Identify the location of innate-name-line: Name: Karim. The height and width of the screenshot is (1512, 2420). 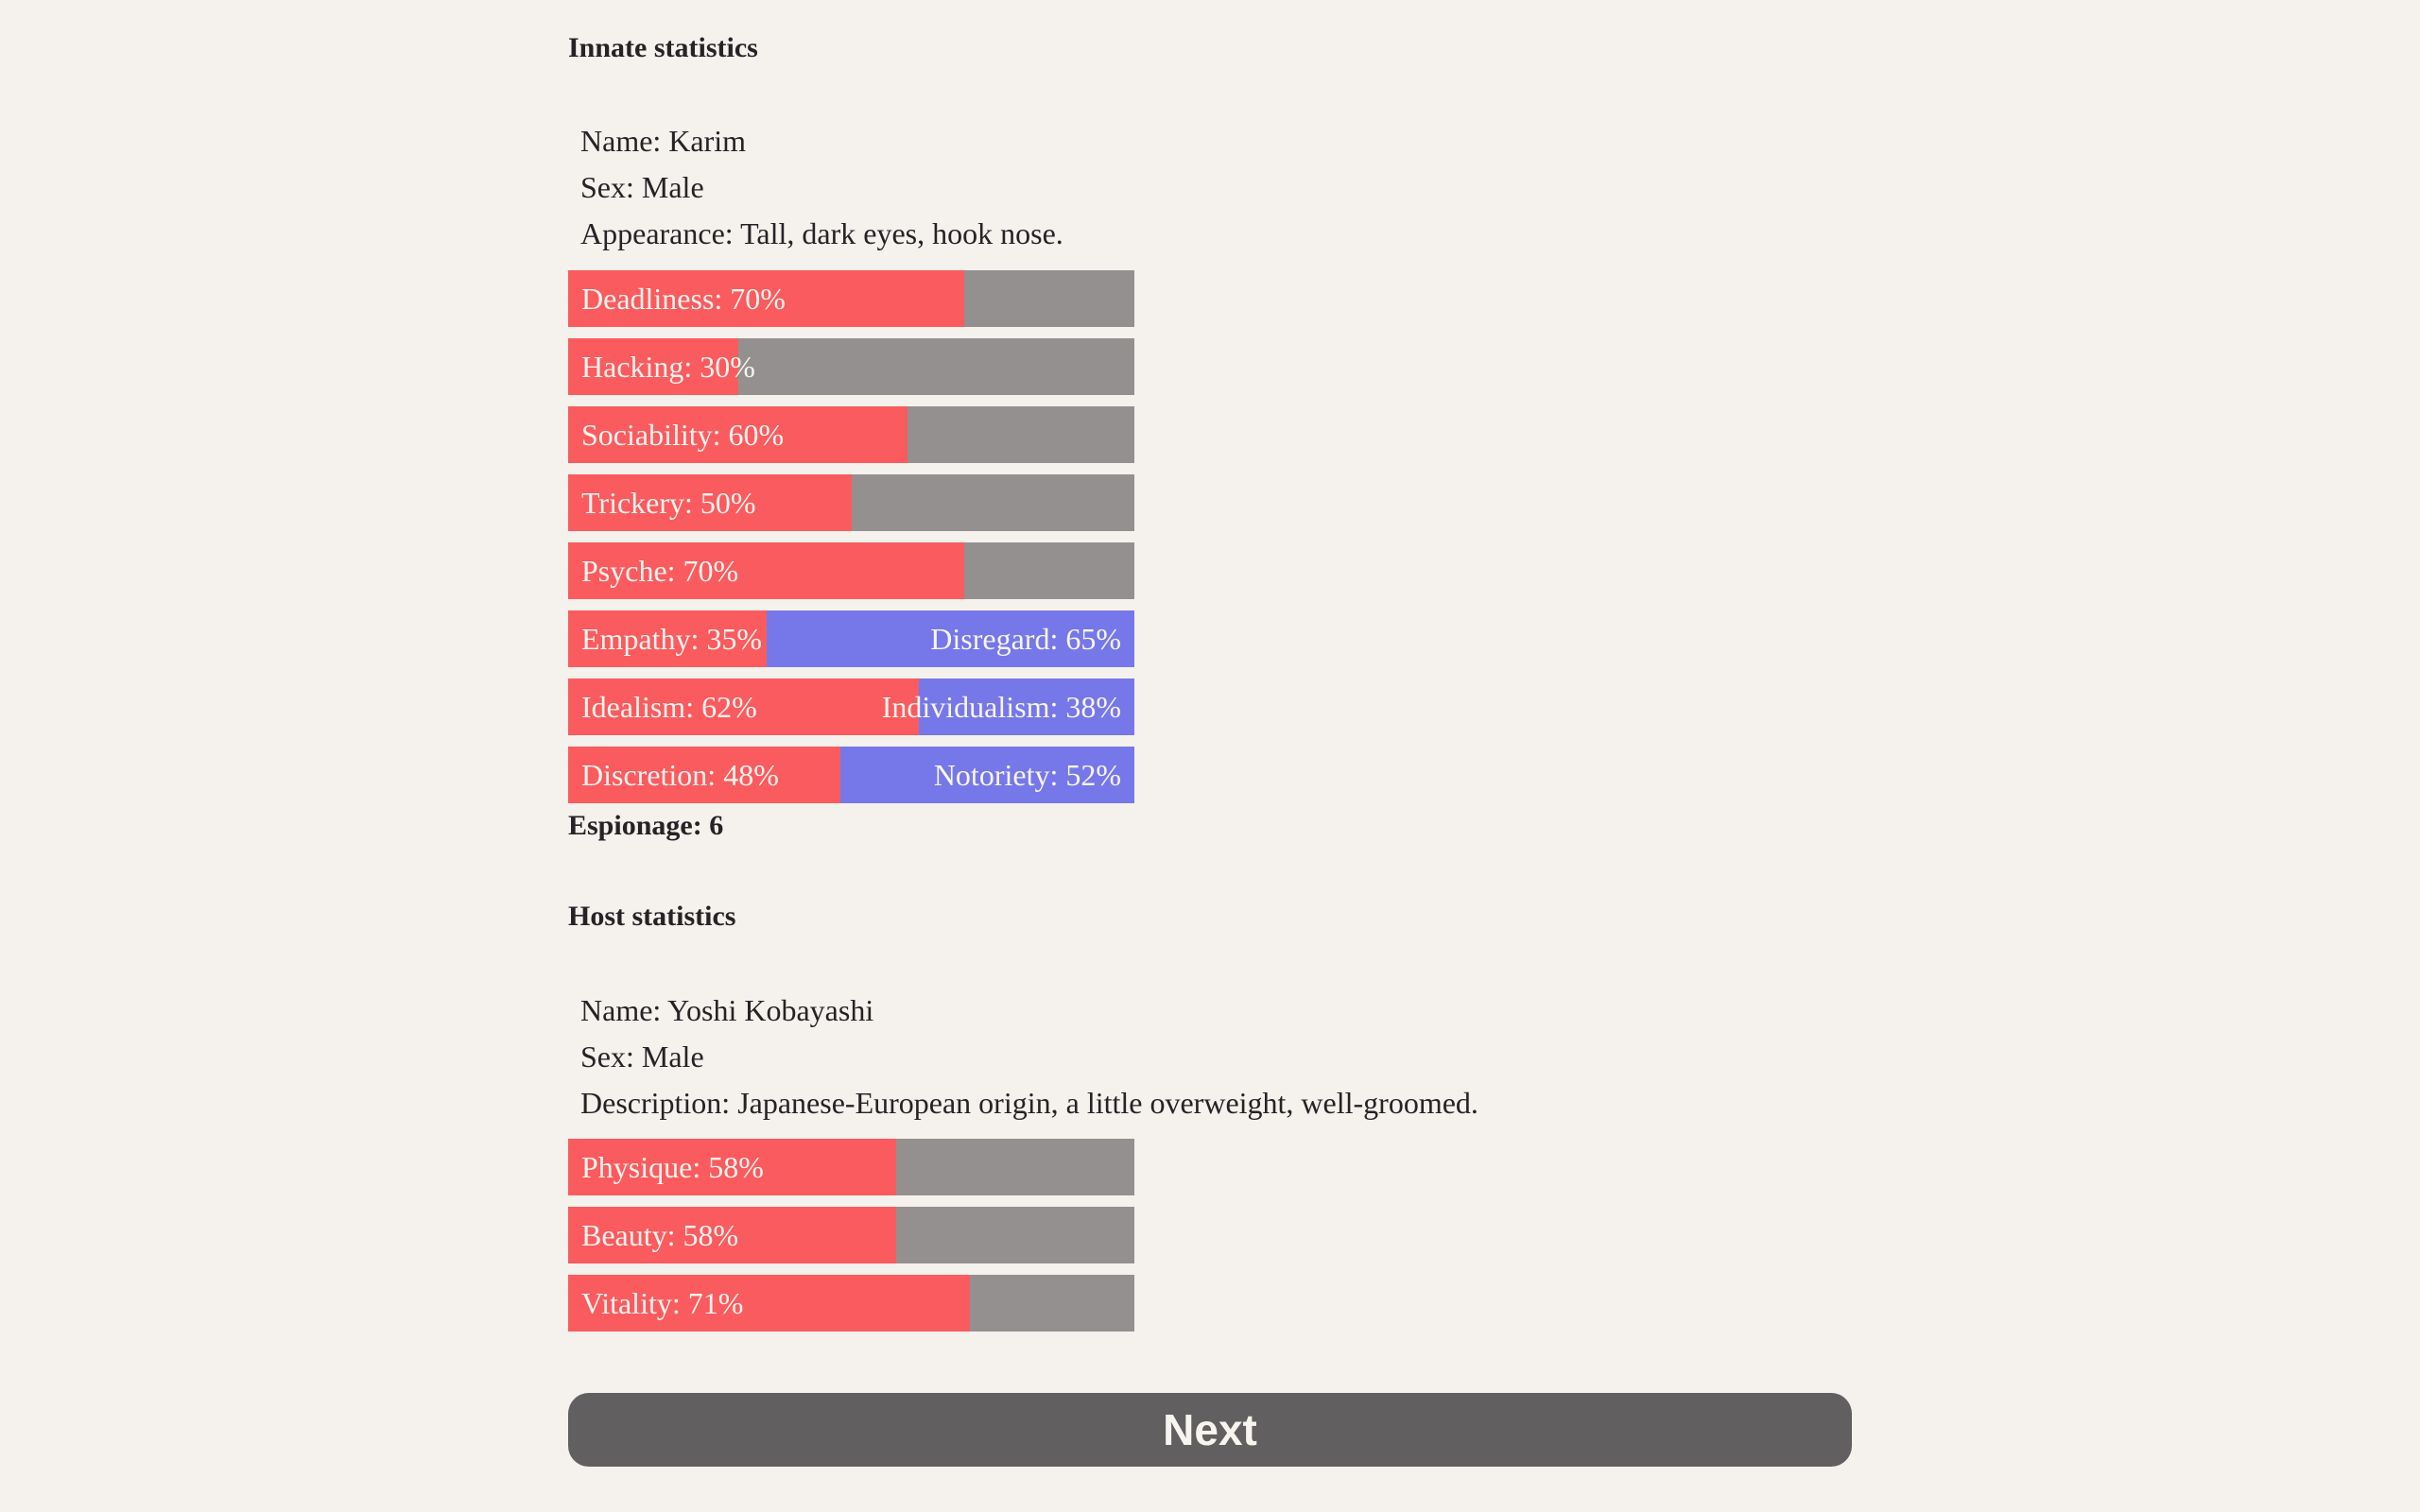
(664, 141).